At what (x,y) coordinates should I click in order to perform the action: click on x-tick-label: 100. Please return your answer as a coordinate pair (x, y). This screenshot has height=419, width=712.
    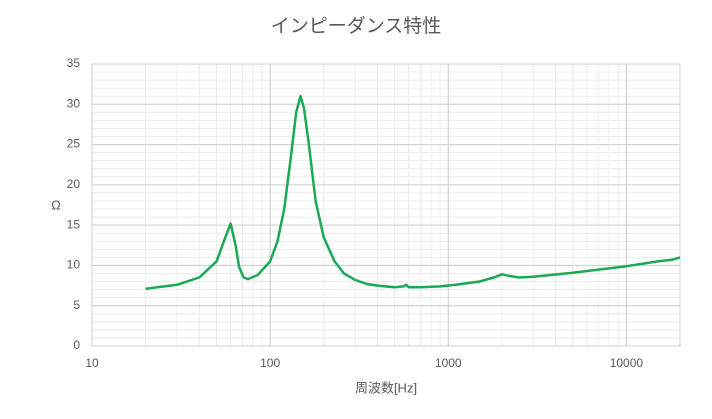
    Looking at the image, I should click on (270, 363).